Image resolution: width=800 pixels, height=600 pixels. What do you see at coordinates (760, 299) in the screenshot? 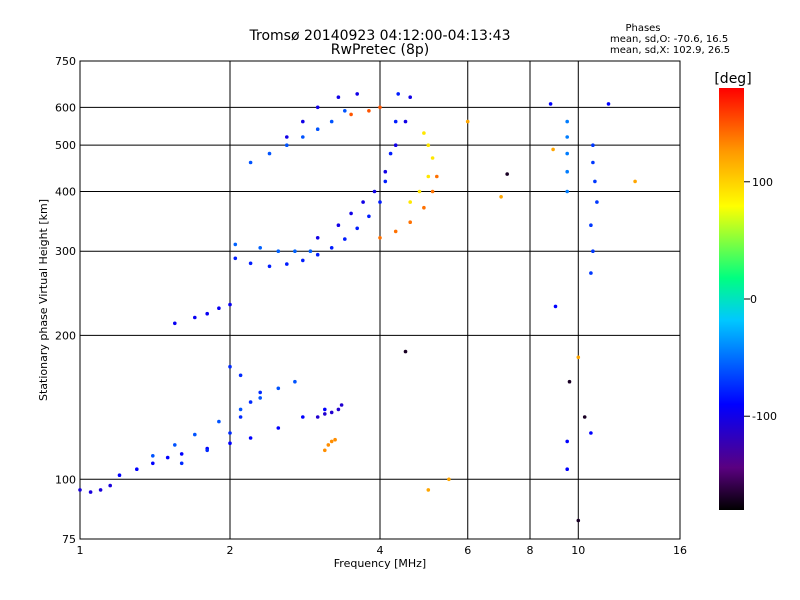
I see `colorbar-ticks: -100 0 100` at bounding box center [760, 299].